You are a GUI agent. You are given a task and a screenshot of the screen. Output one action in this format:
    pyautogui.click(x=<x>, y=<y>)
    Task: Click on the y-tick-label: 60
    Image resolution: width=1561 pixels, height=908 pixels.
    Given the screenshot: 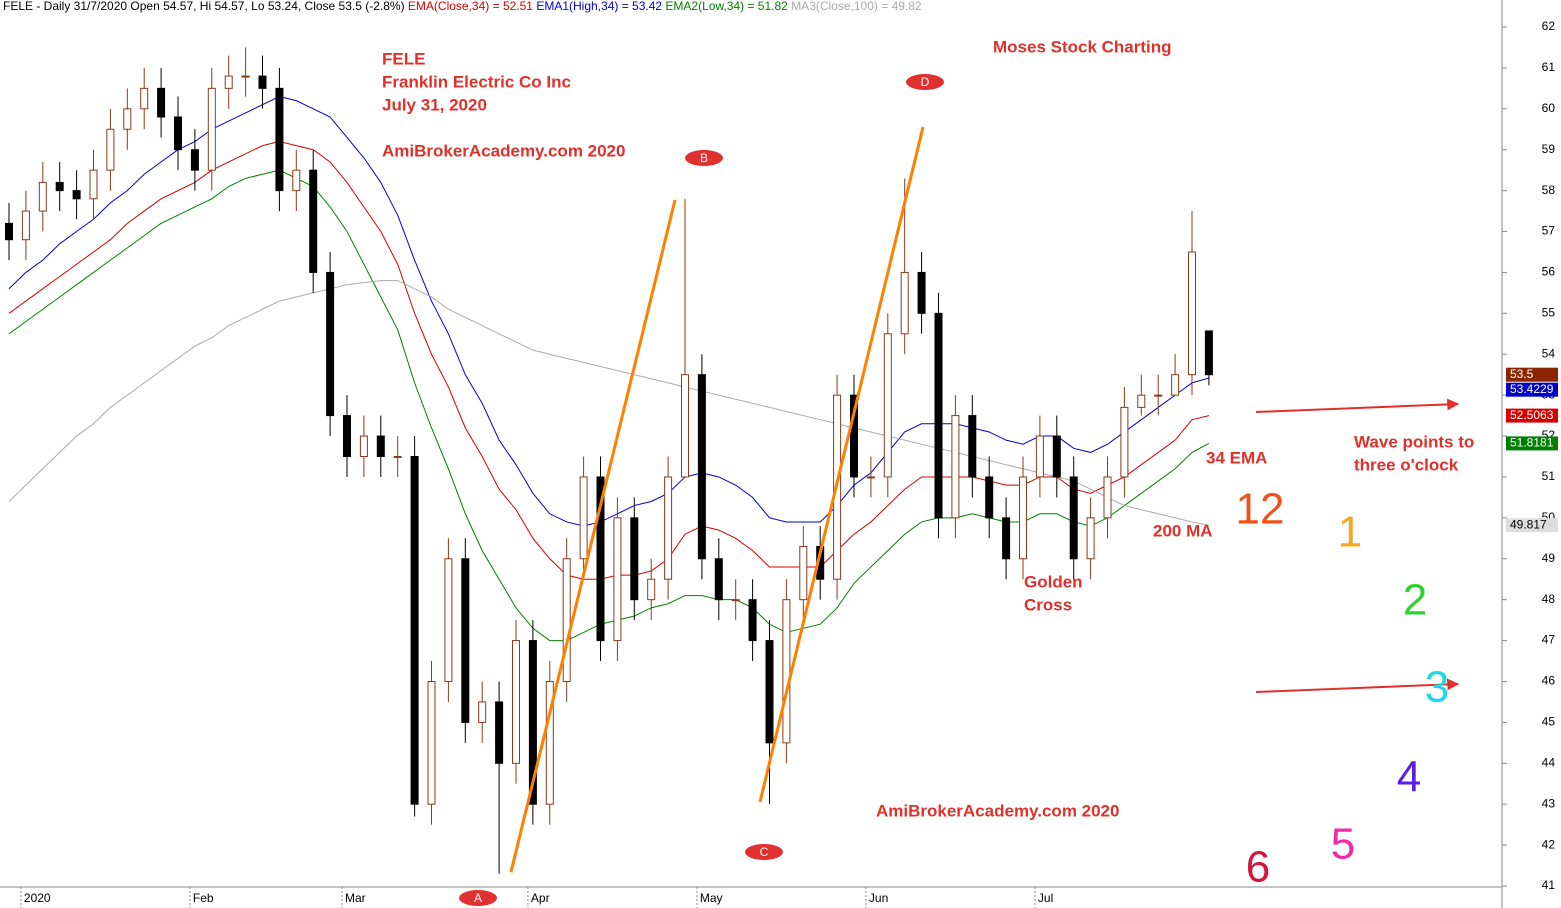 What is the action you would take?
    pyautogui.click(x=1549, y=108)
    